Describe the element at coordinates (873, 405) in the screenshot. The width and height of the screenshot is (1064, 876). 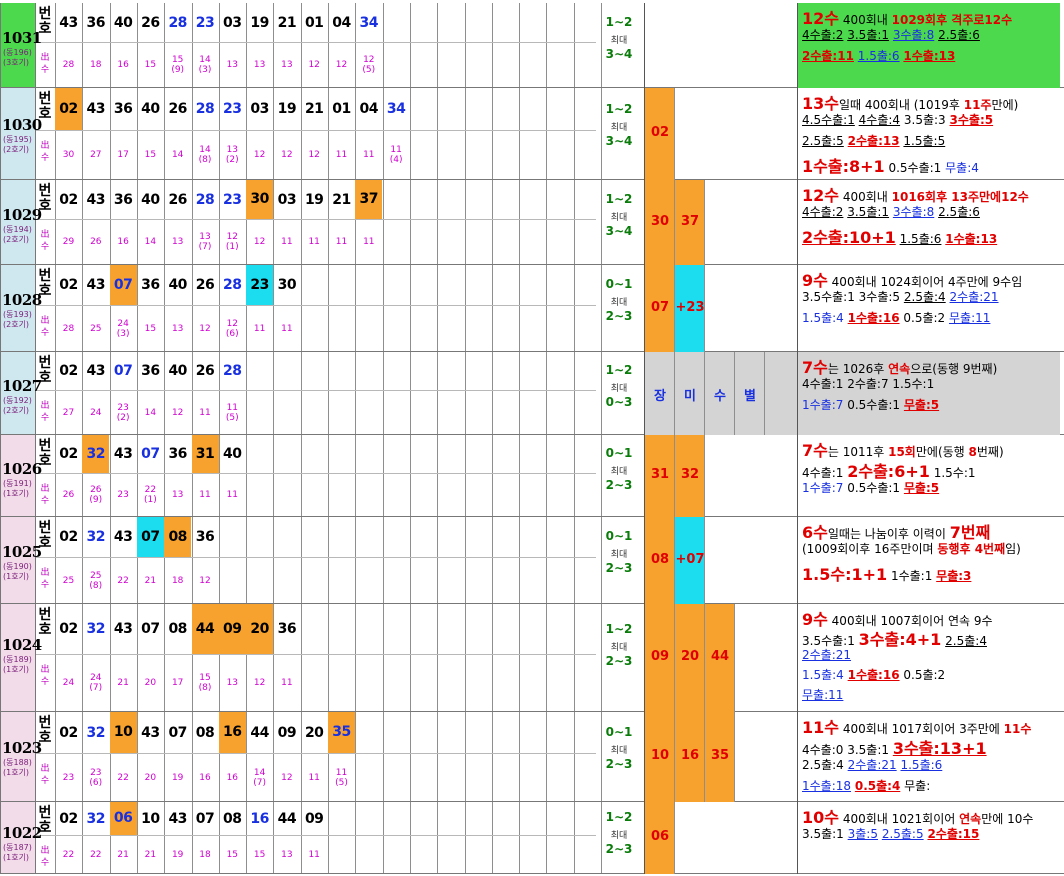
I see `note-segment: 0.5수출:1` at that location.